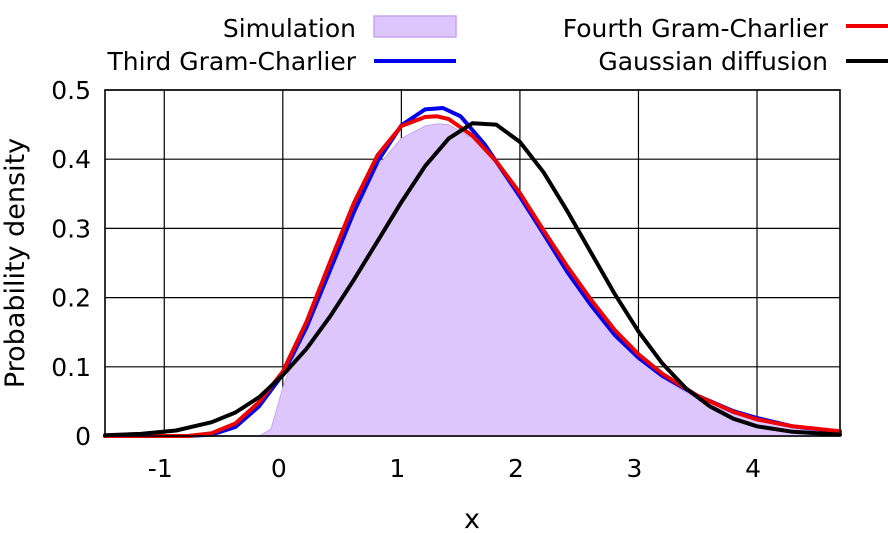 The height and width of the screenshot is (533, 888). I want to click on y-tick-label: 0.4, so click(71, 159).